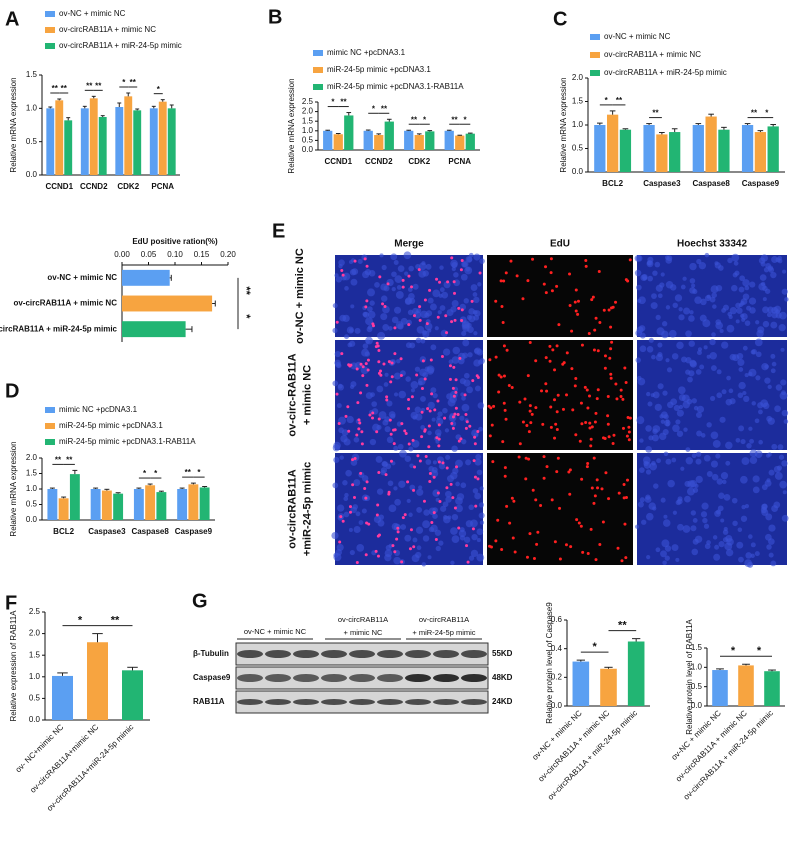  What do you see at coordinates (209, 701) in the screenshot?
I see `protein-label: RAB11A` at bounding box center [209, 701].